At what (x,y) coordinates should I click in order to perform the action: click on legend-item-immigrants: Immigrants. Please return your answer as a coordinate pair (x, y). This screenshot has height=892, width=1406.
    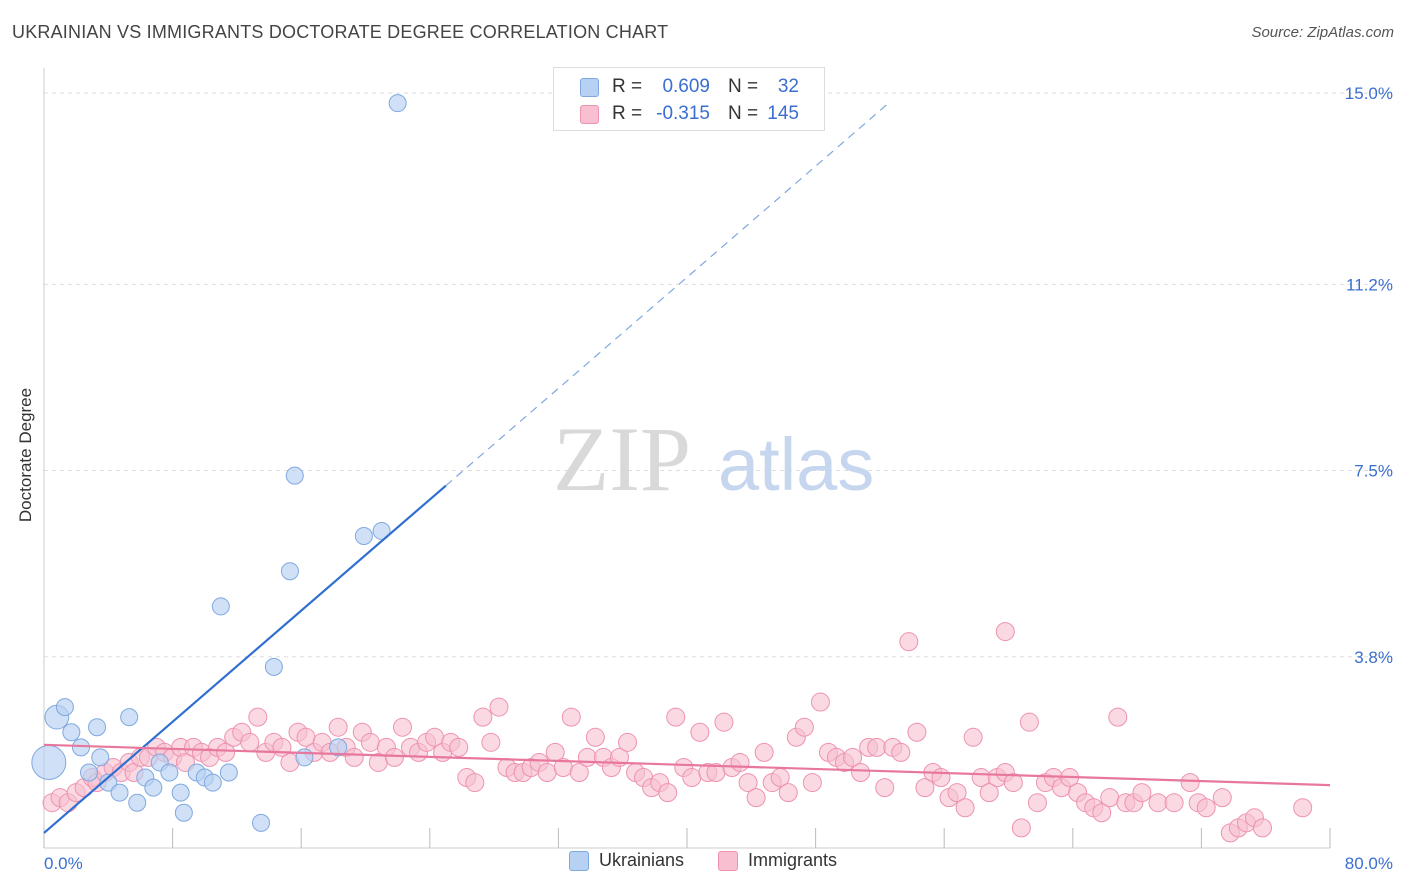
    Looking at the image, I should click on (777, 860).